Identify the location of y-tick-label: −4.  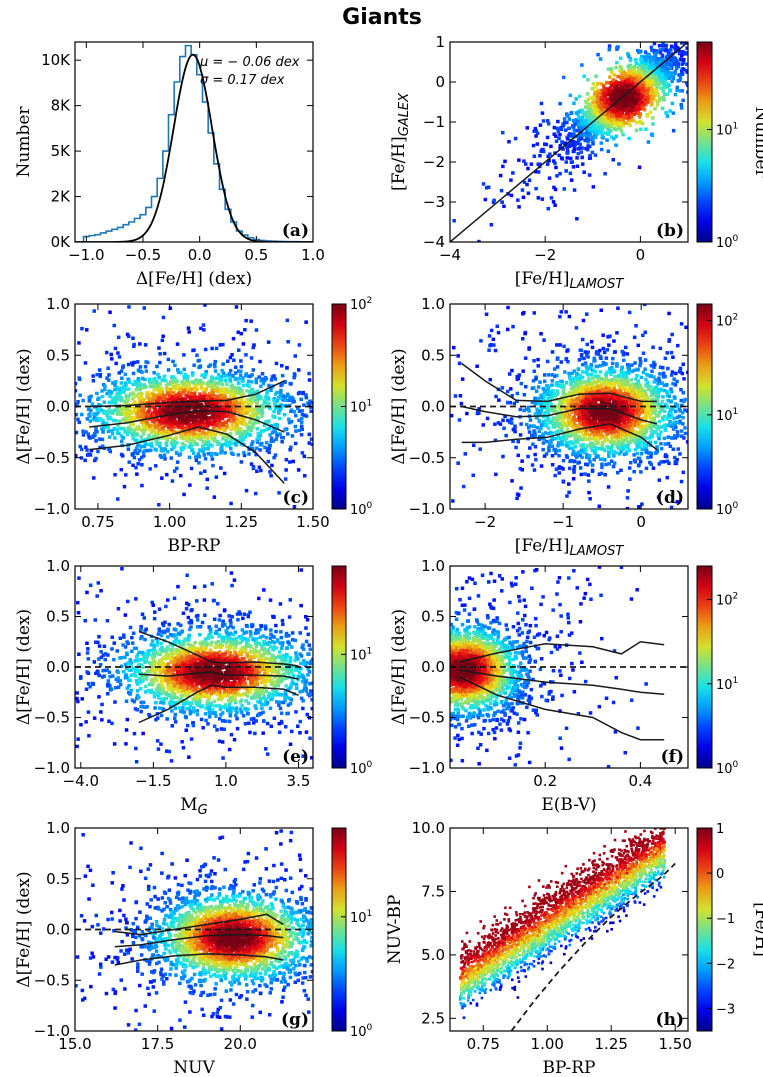
(434, 242).